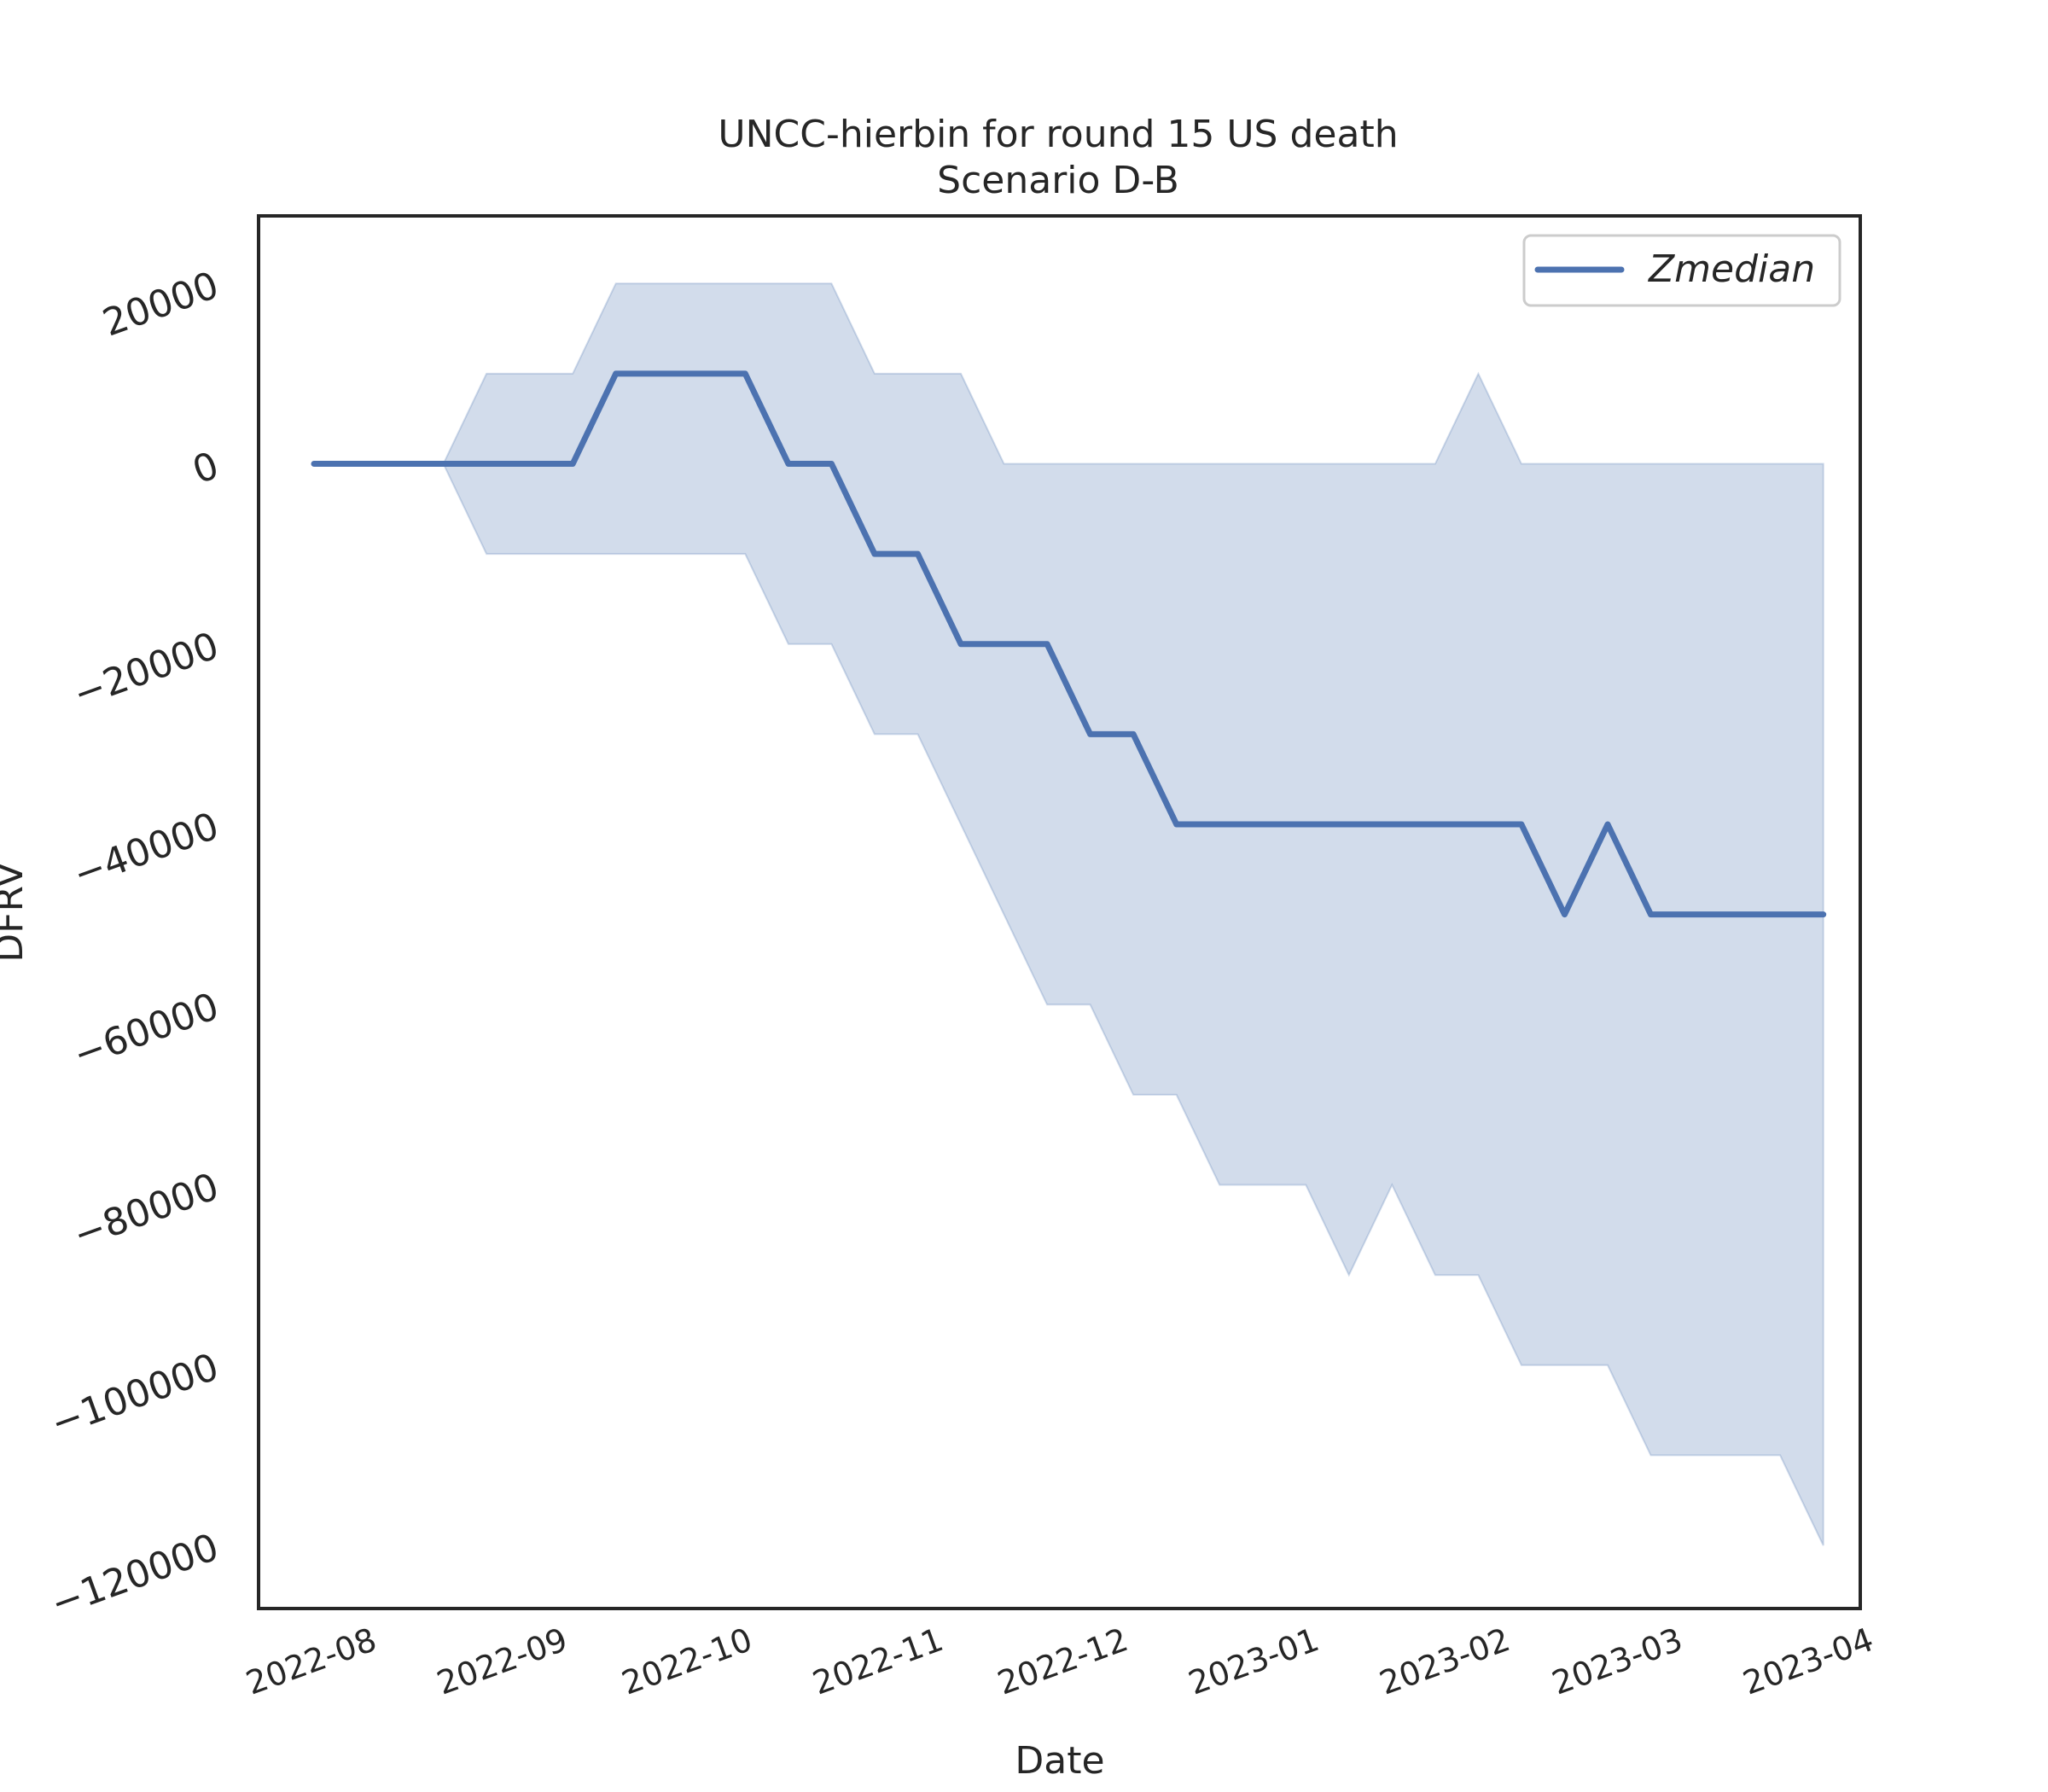  What do you see at coordinates (145, 851) in the screenshot?
I see `y-tick-label: −40000` at bounding box center [145, 851].